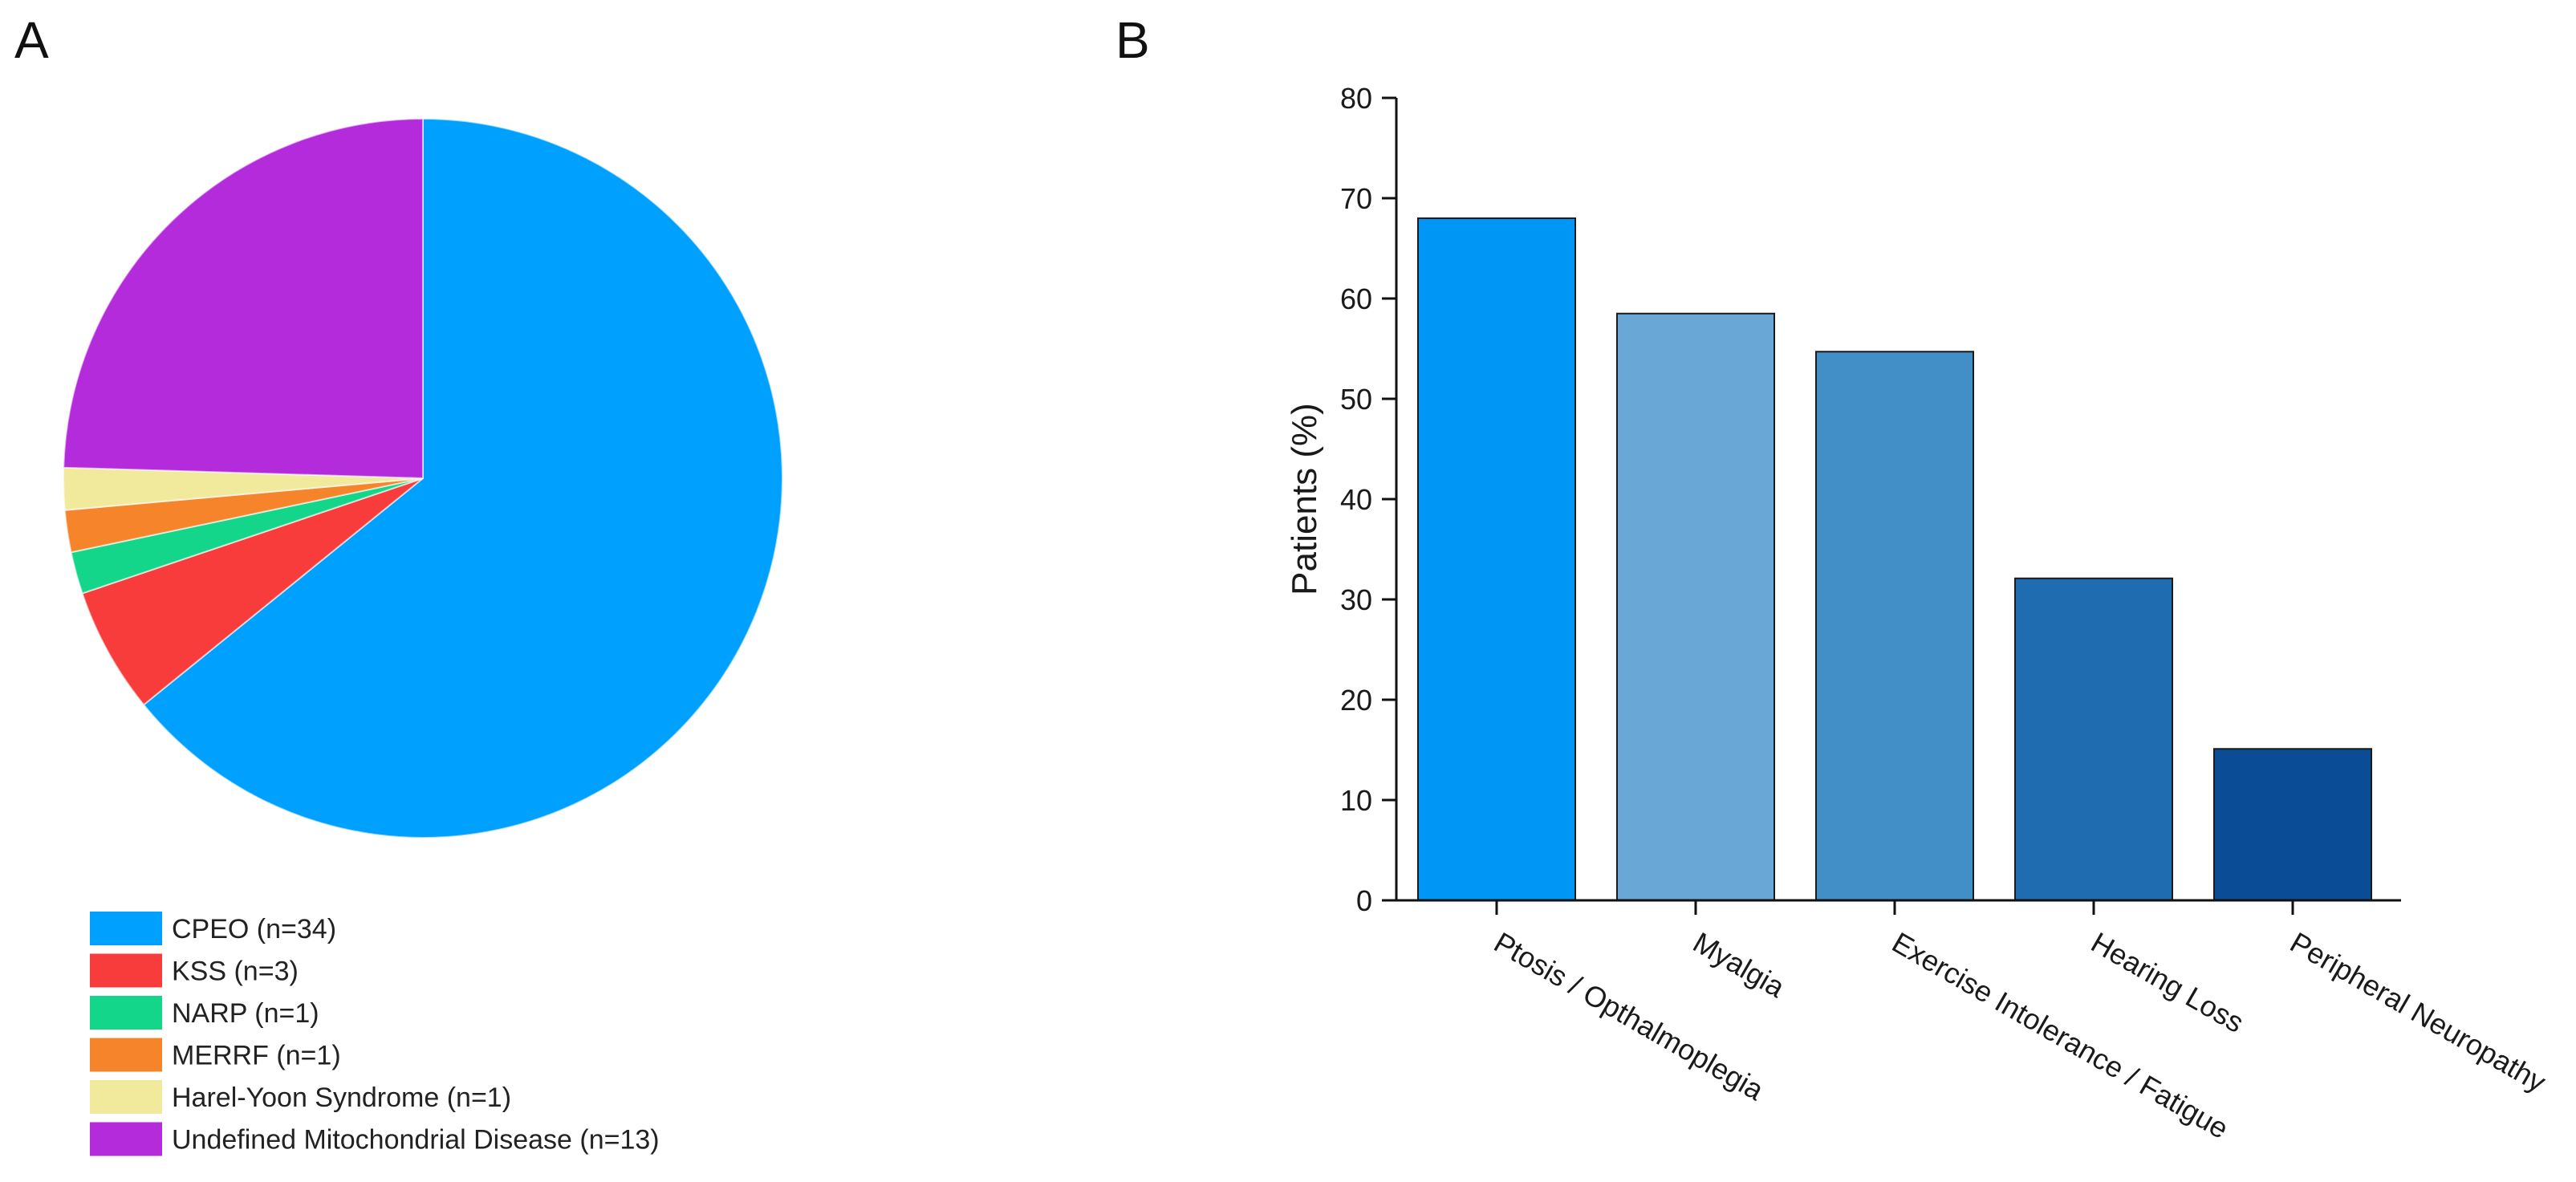  Describe the element at coordinates (256, 1056) in the screenshot. I see `legend-label: MERRF (n=1)` at that location.